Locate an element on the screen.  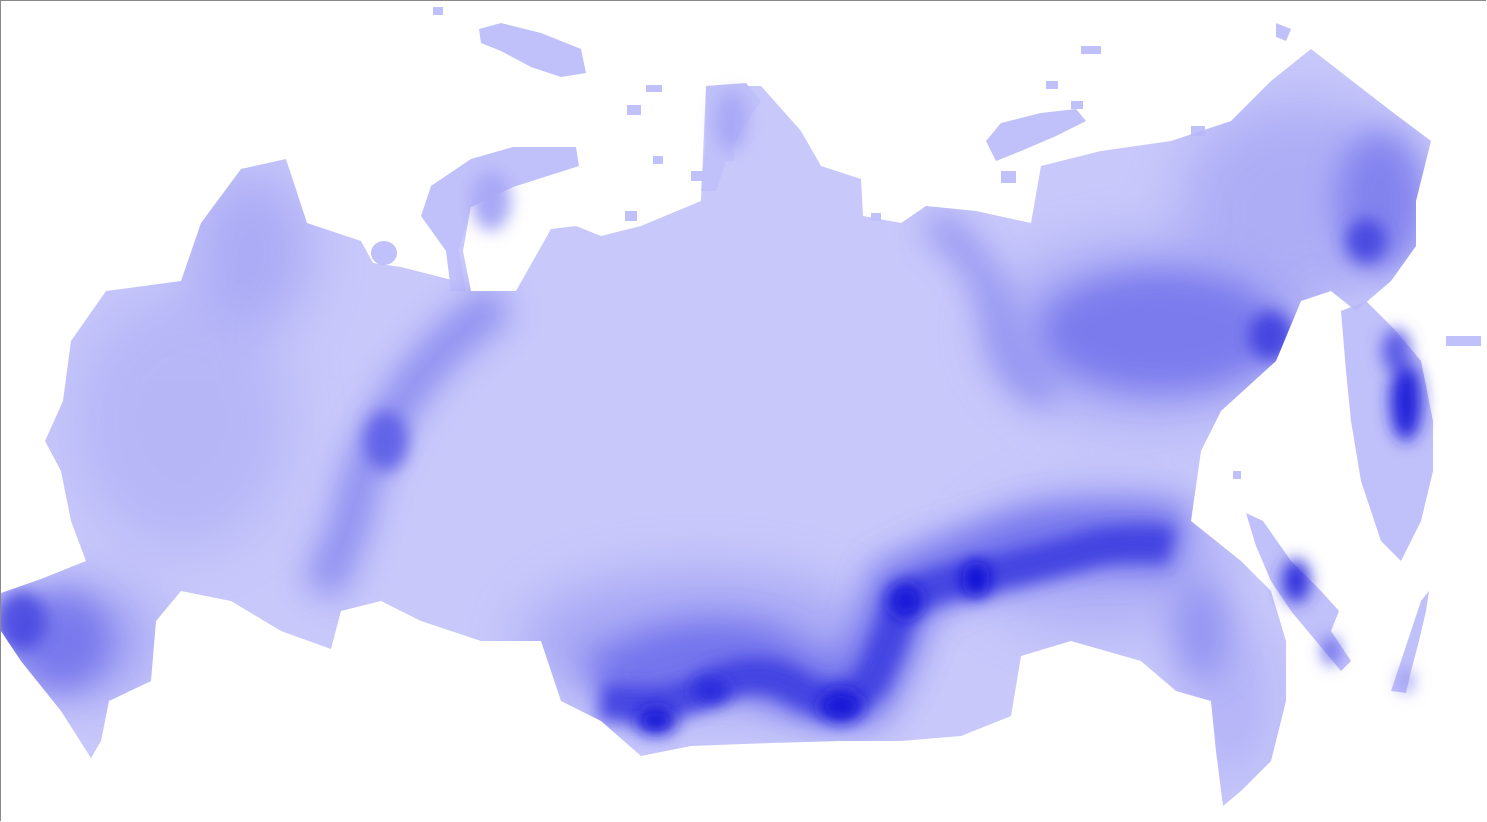
new-siberian-islands is located at coordinates (1036, 135).